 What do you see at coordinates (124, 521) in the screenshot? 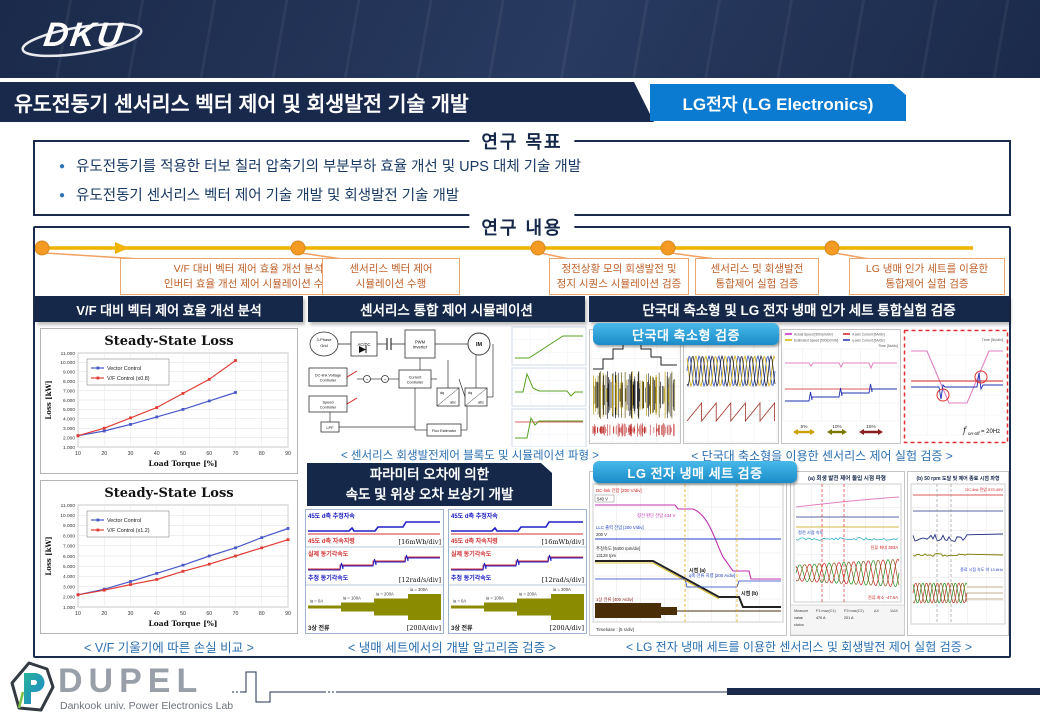
I see `legend-label: Vector Control` at bounding box center [124, 521].